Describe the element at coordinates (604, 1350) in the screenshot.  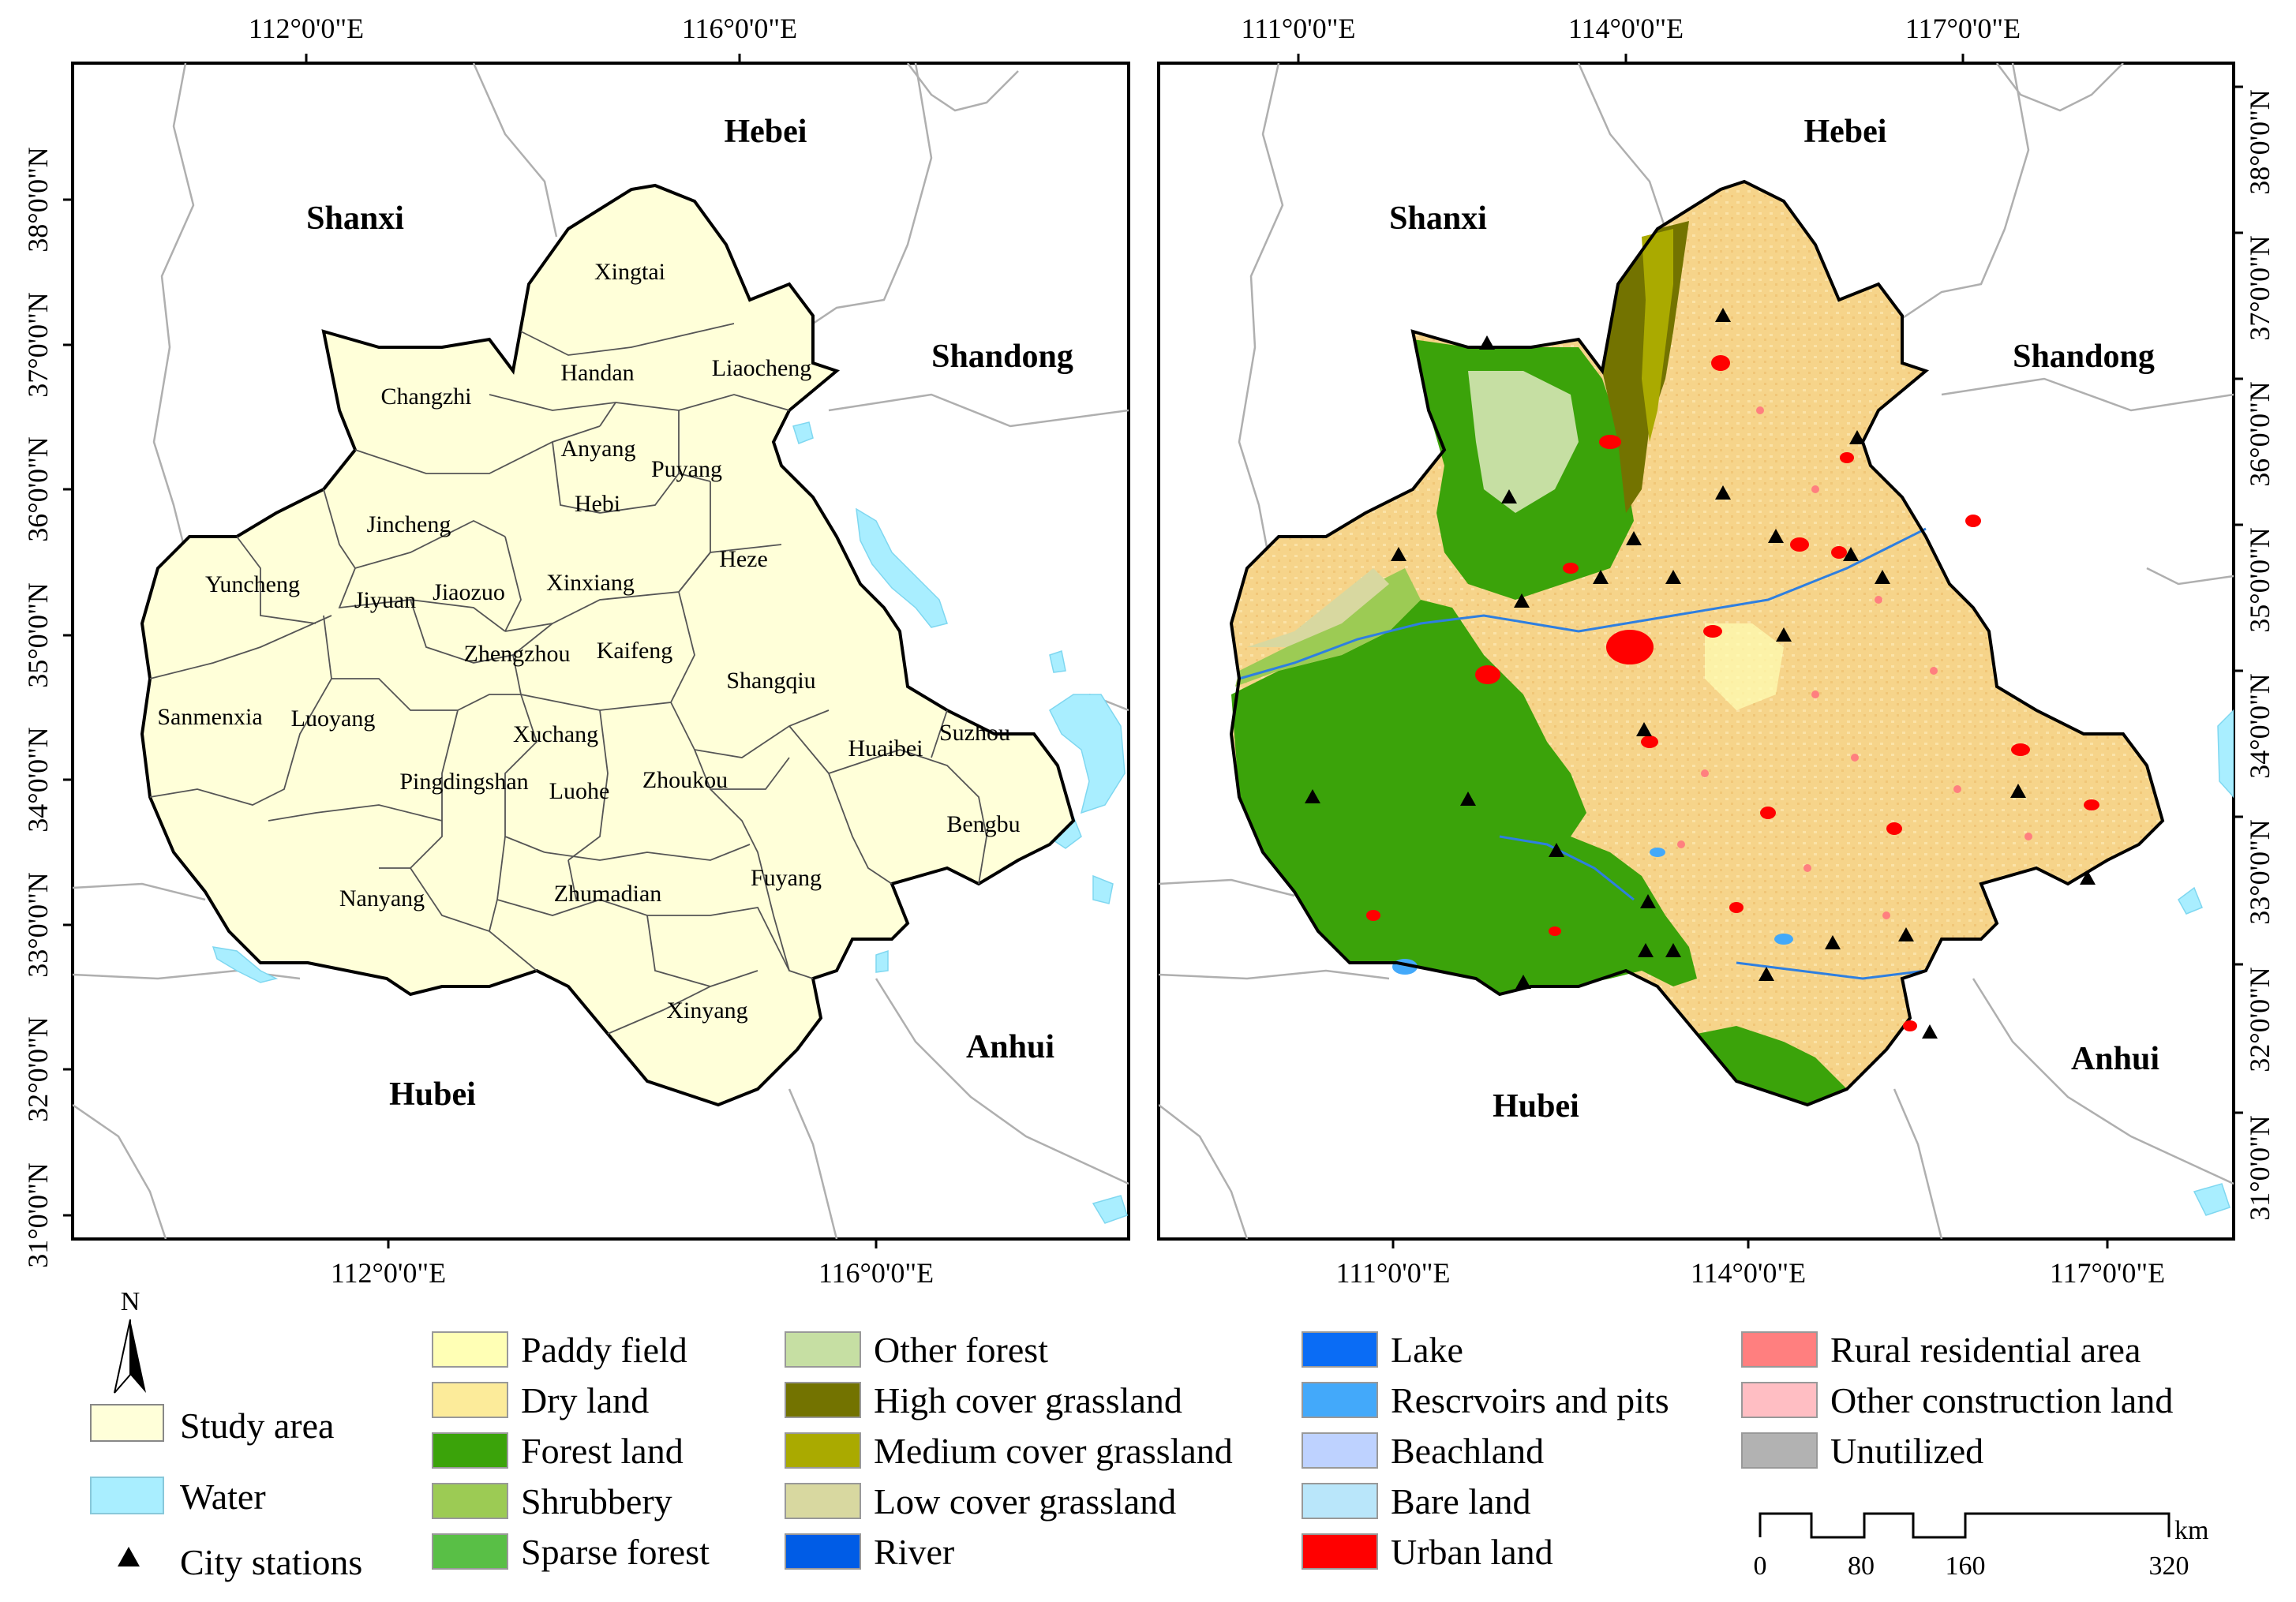
I see `landuse-label: Paddy field` at that location.